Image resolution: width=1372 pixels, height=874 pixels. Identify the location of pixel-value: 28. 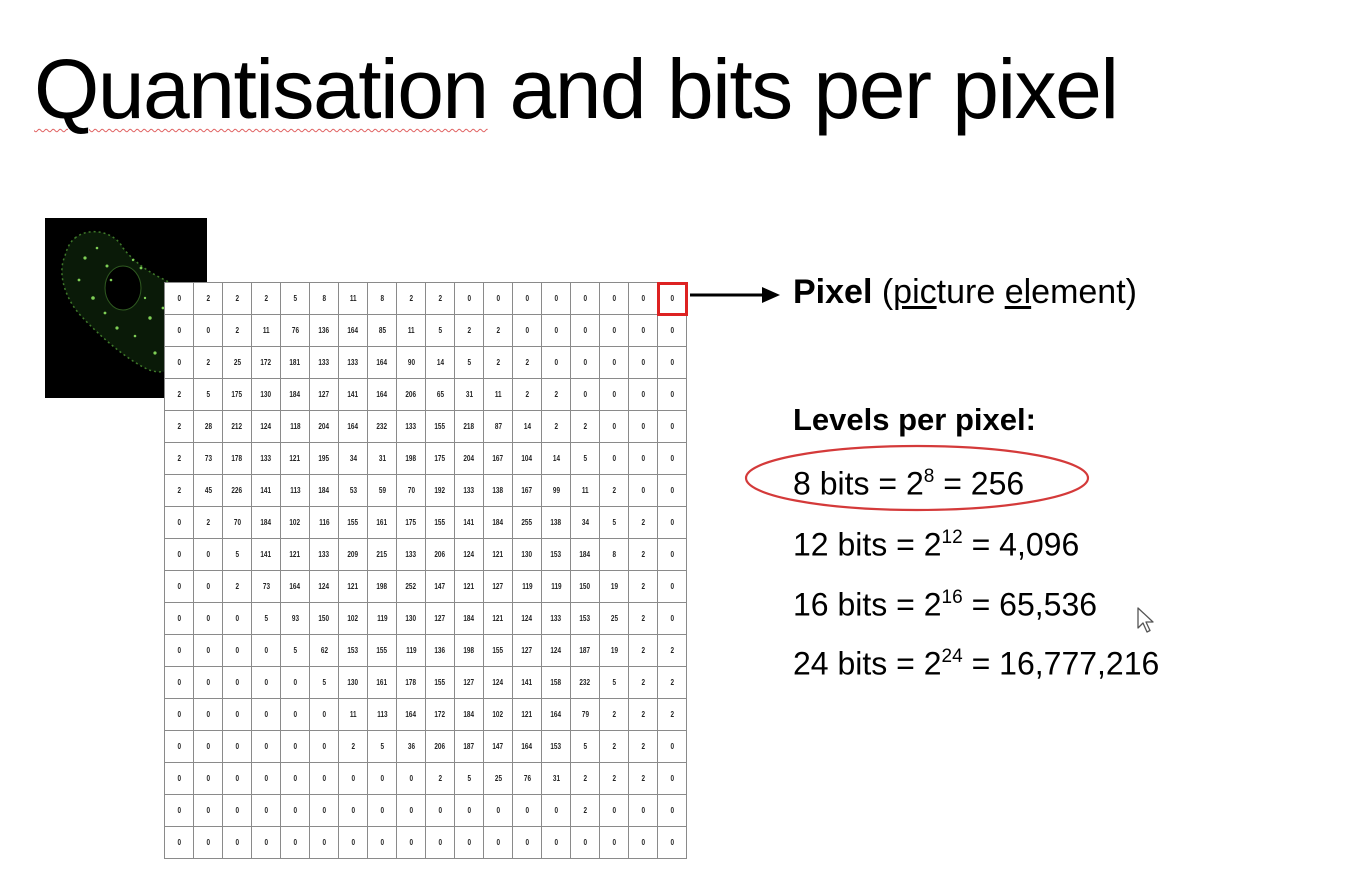
(208, 426).